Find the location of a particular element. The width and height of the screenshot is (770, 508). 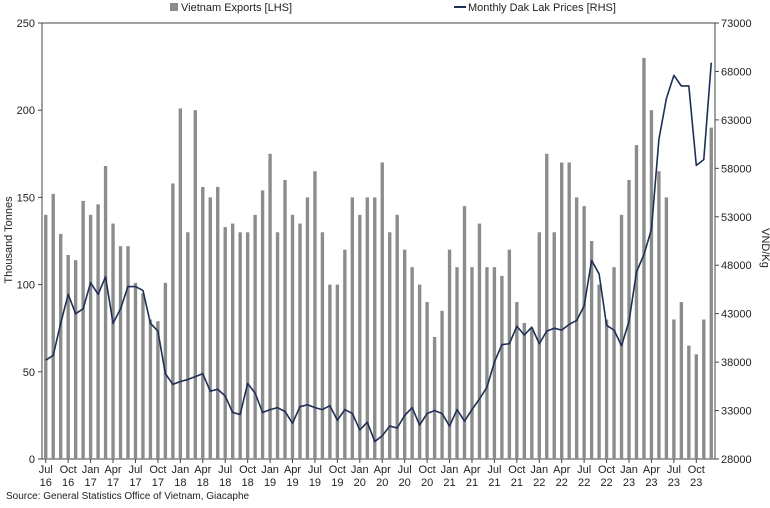

x-tick-month-6: Jan is located at coordinates (180, 470).